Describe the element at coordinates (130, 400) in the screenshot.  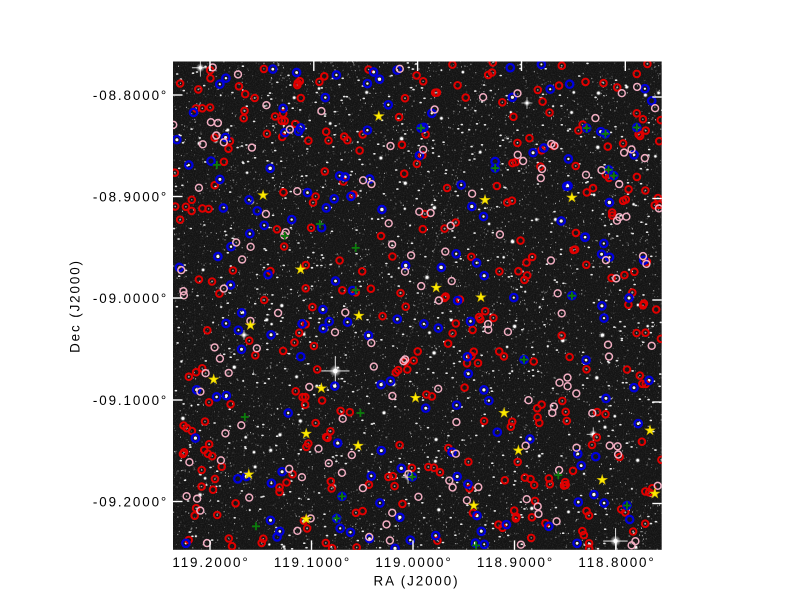
I see `svg-text: -09.1000°` at that location.